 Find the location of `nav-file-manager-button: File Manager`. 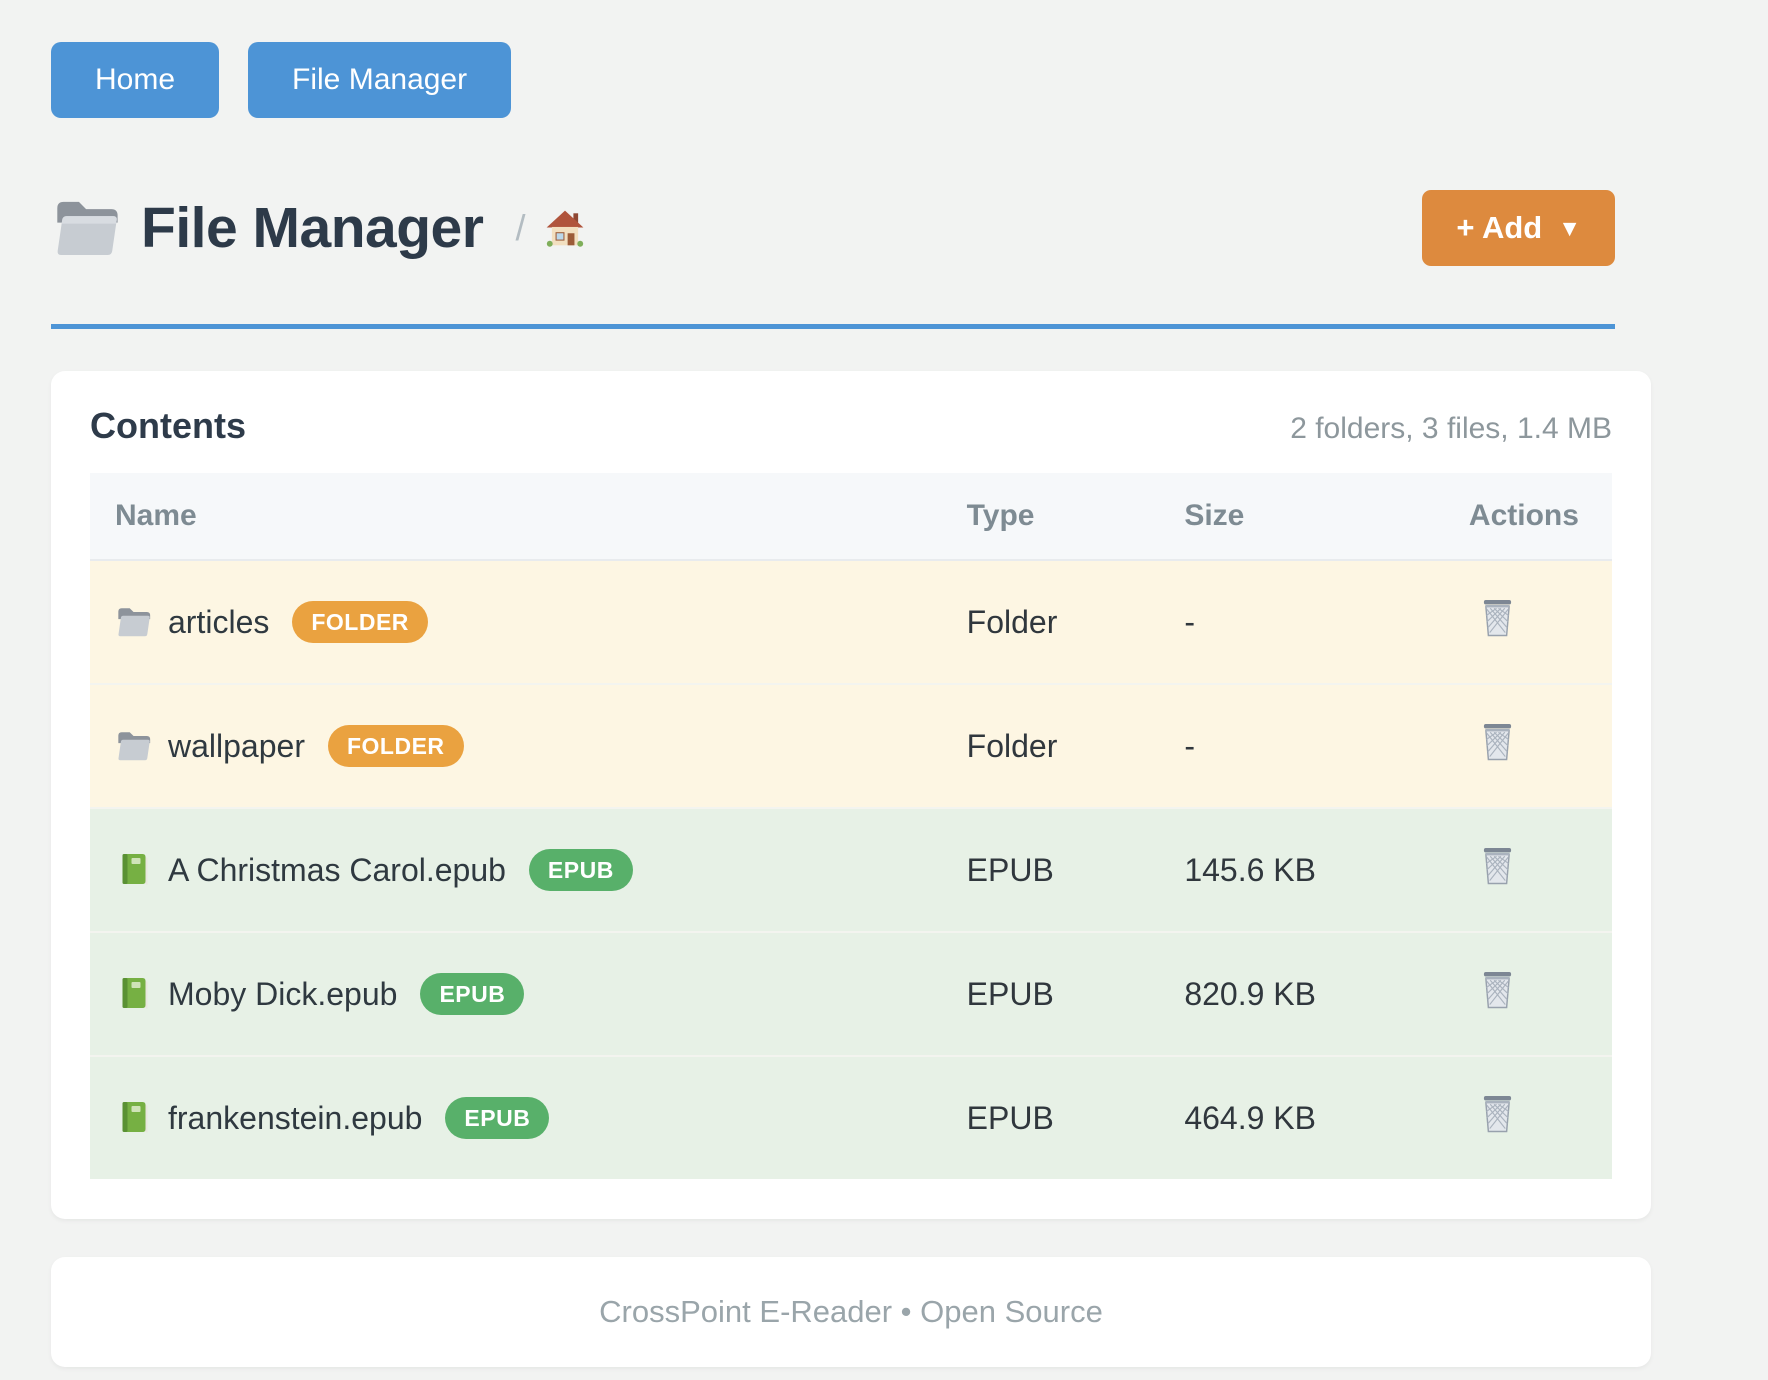

nav-file-manager-button: File Manager is located at coordinates (380, 80).